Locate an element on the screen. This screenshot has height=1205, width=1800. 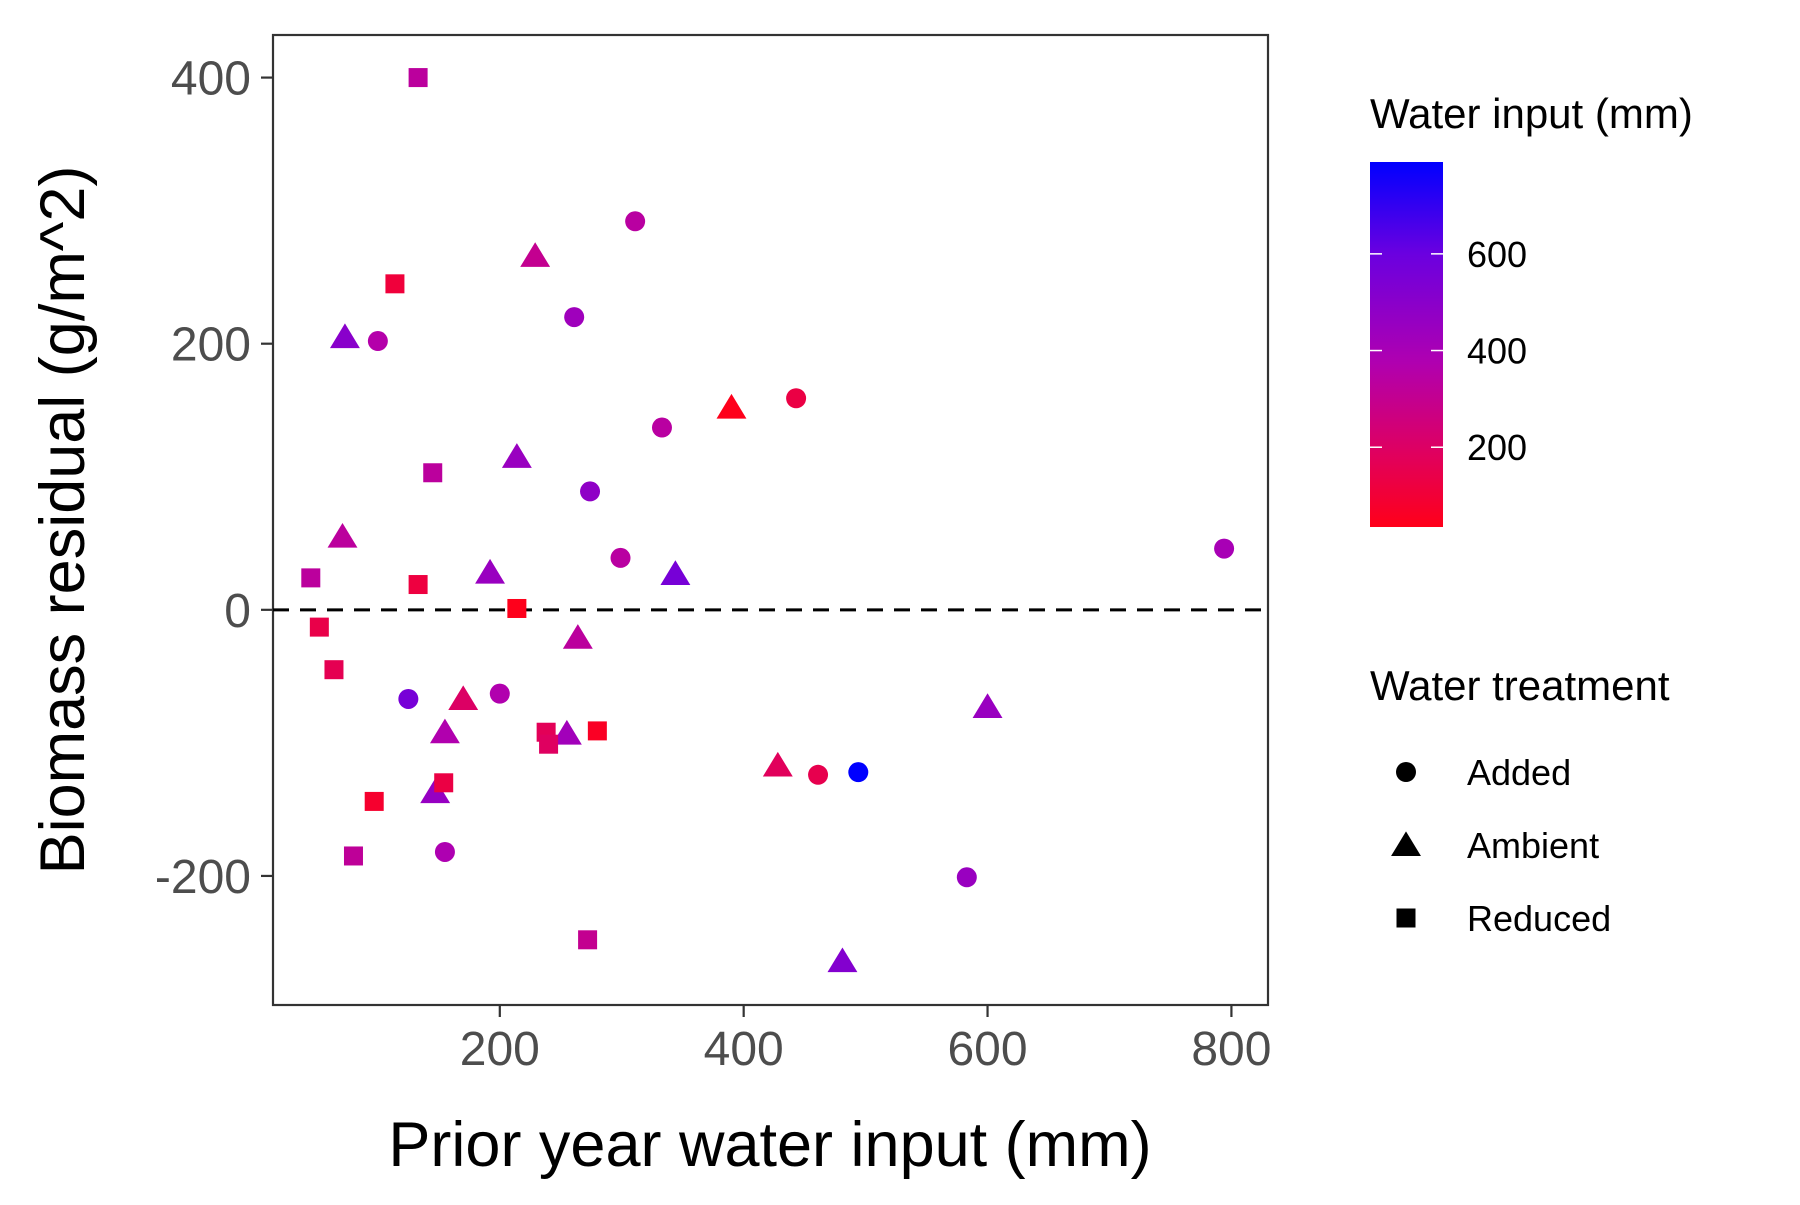
x-tick-label: 600 is located at coordinates (987, 1049).